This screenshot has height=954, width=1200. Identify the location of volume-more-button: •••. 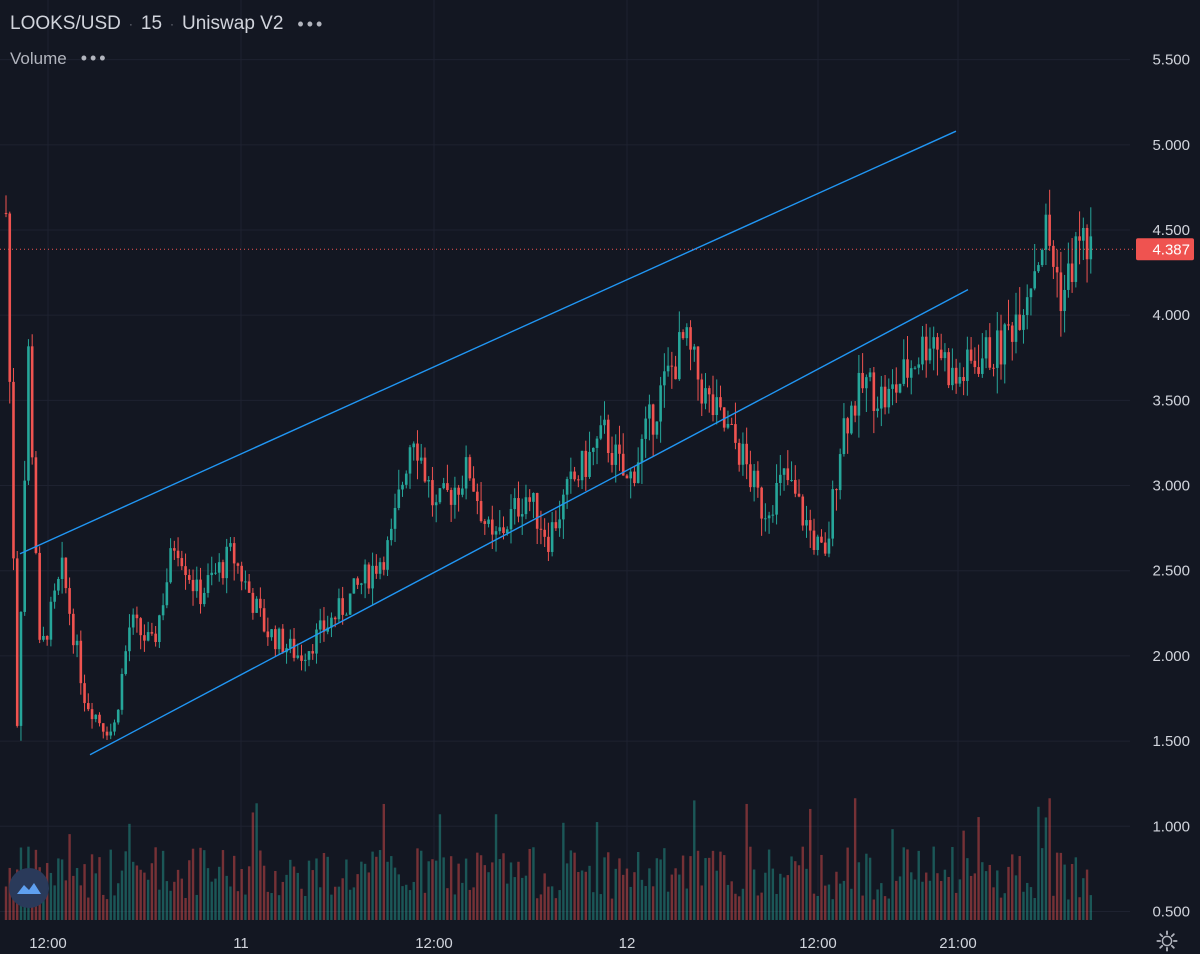
(94, 58).